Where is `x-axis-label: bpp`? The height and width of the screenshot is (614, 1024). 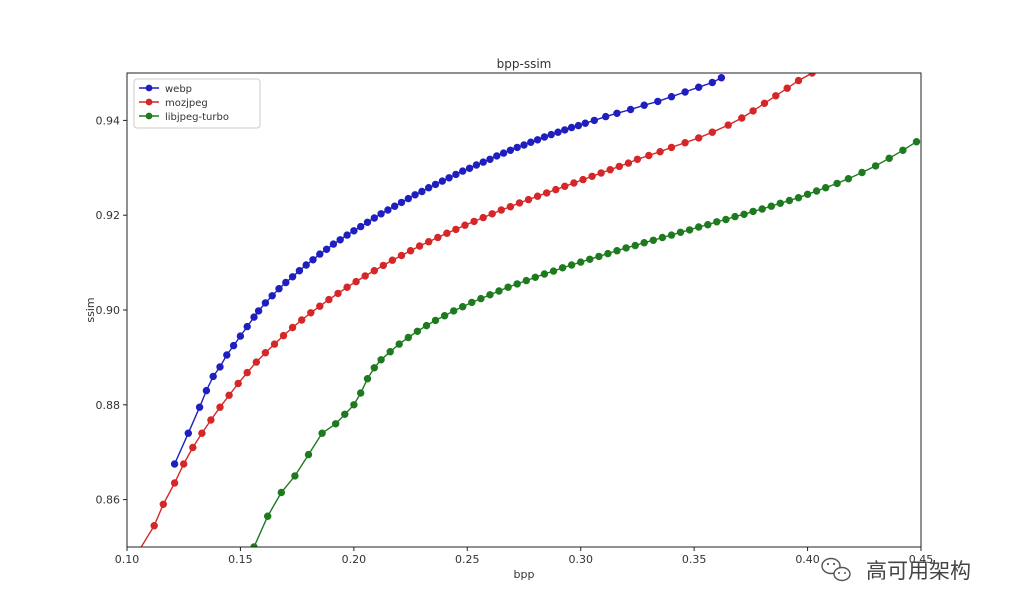
x-axis-label: bpp is located at coordinates (524, 574).